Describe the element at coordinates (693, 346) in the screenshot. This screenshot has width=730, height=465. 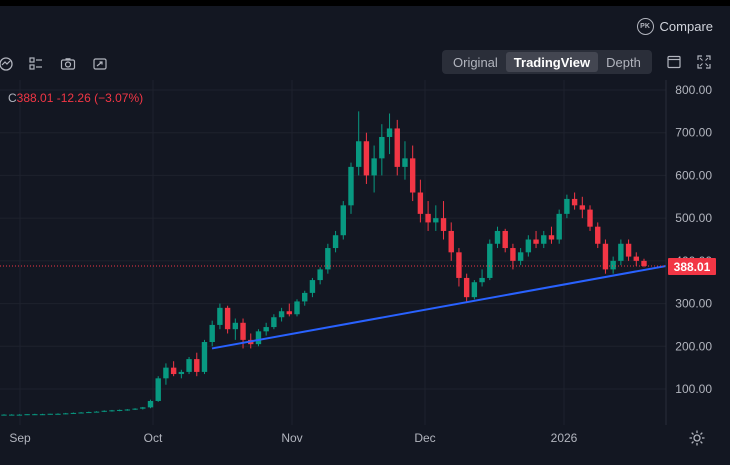
I see `price-axis-label: 200.00` at that location.